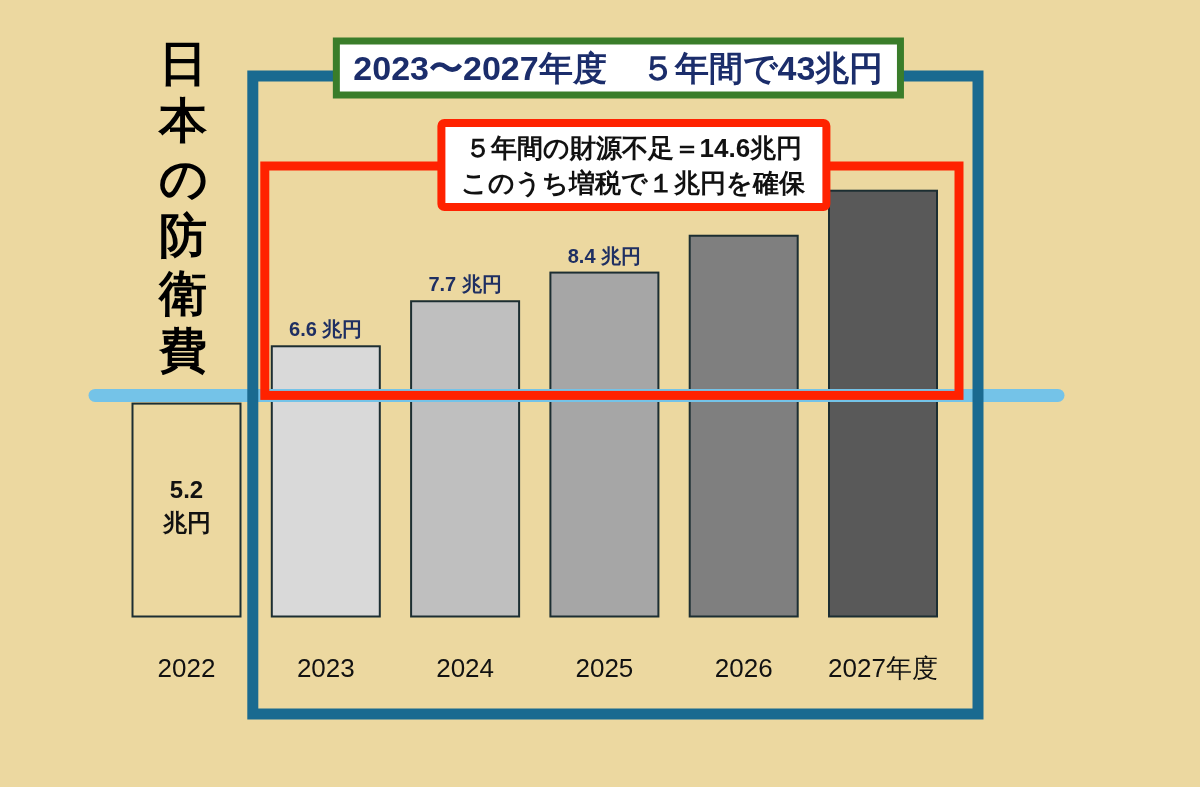 The width and height of the screenshot is (1200, 787). I want to click on x-tick-label: 2022, so click(186, 668).